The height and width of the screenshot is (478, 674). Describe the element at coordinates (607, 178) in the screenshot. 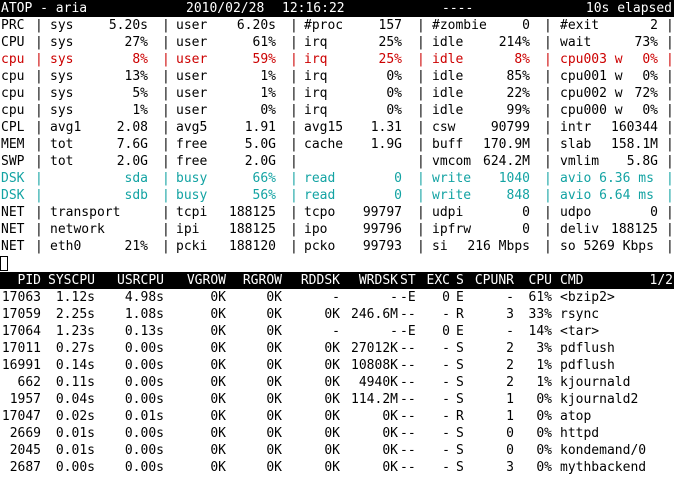

I see `stat-cell: avio 6.36 ms` at that location.